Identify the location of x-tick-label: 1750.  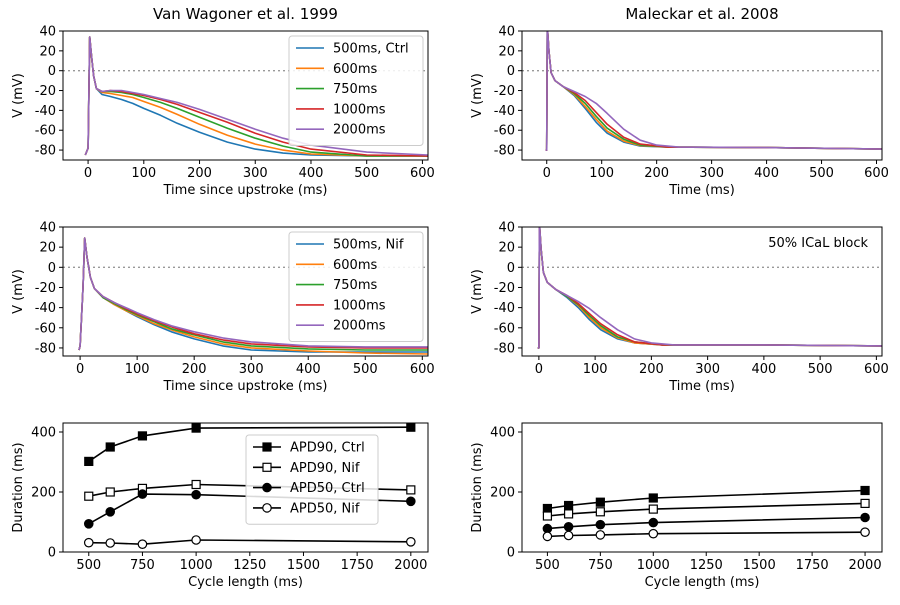
(357, 565).